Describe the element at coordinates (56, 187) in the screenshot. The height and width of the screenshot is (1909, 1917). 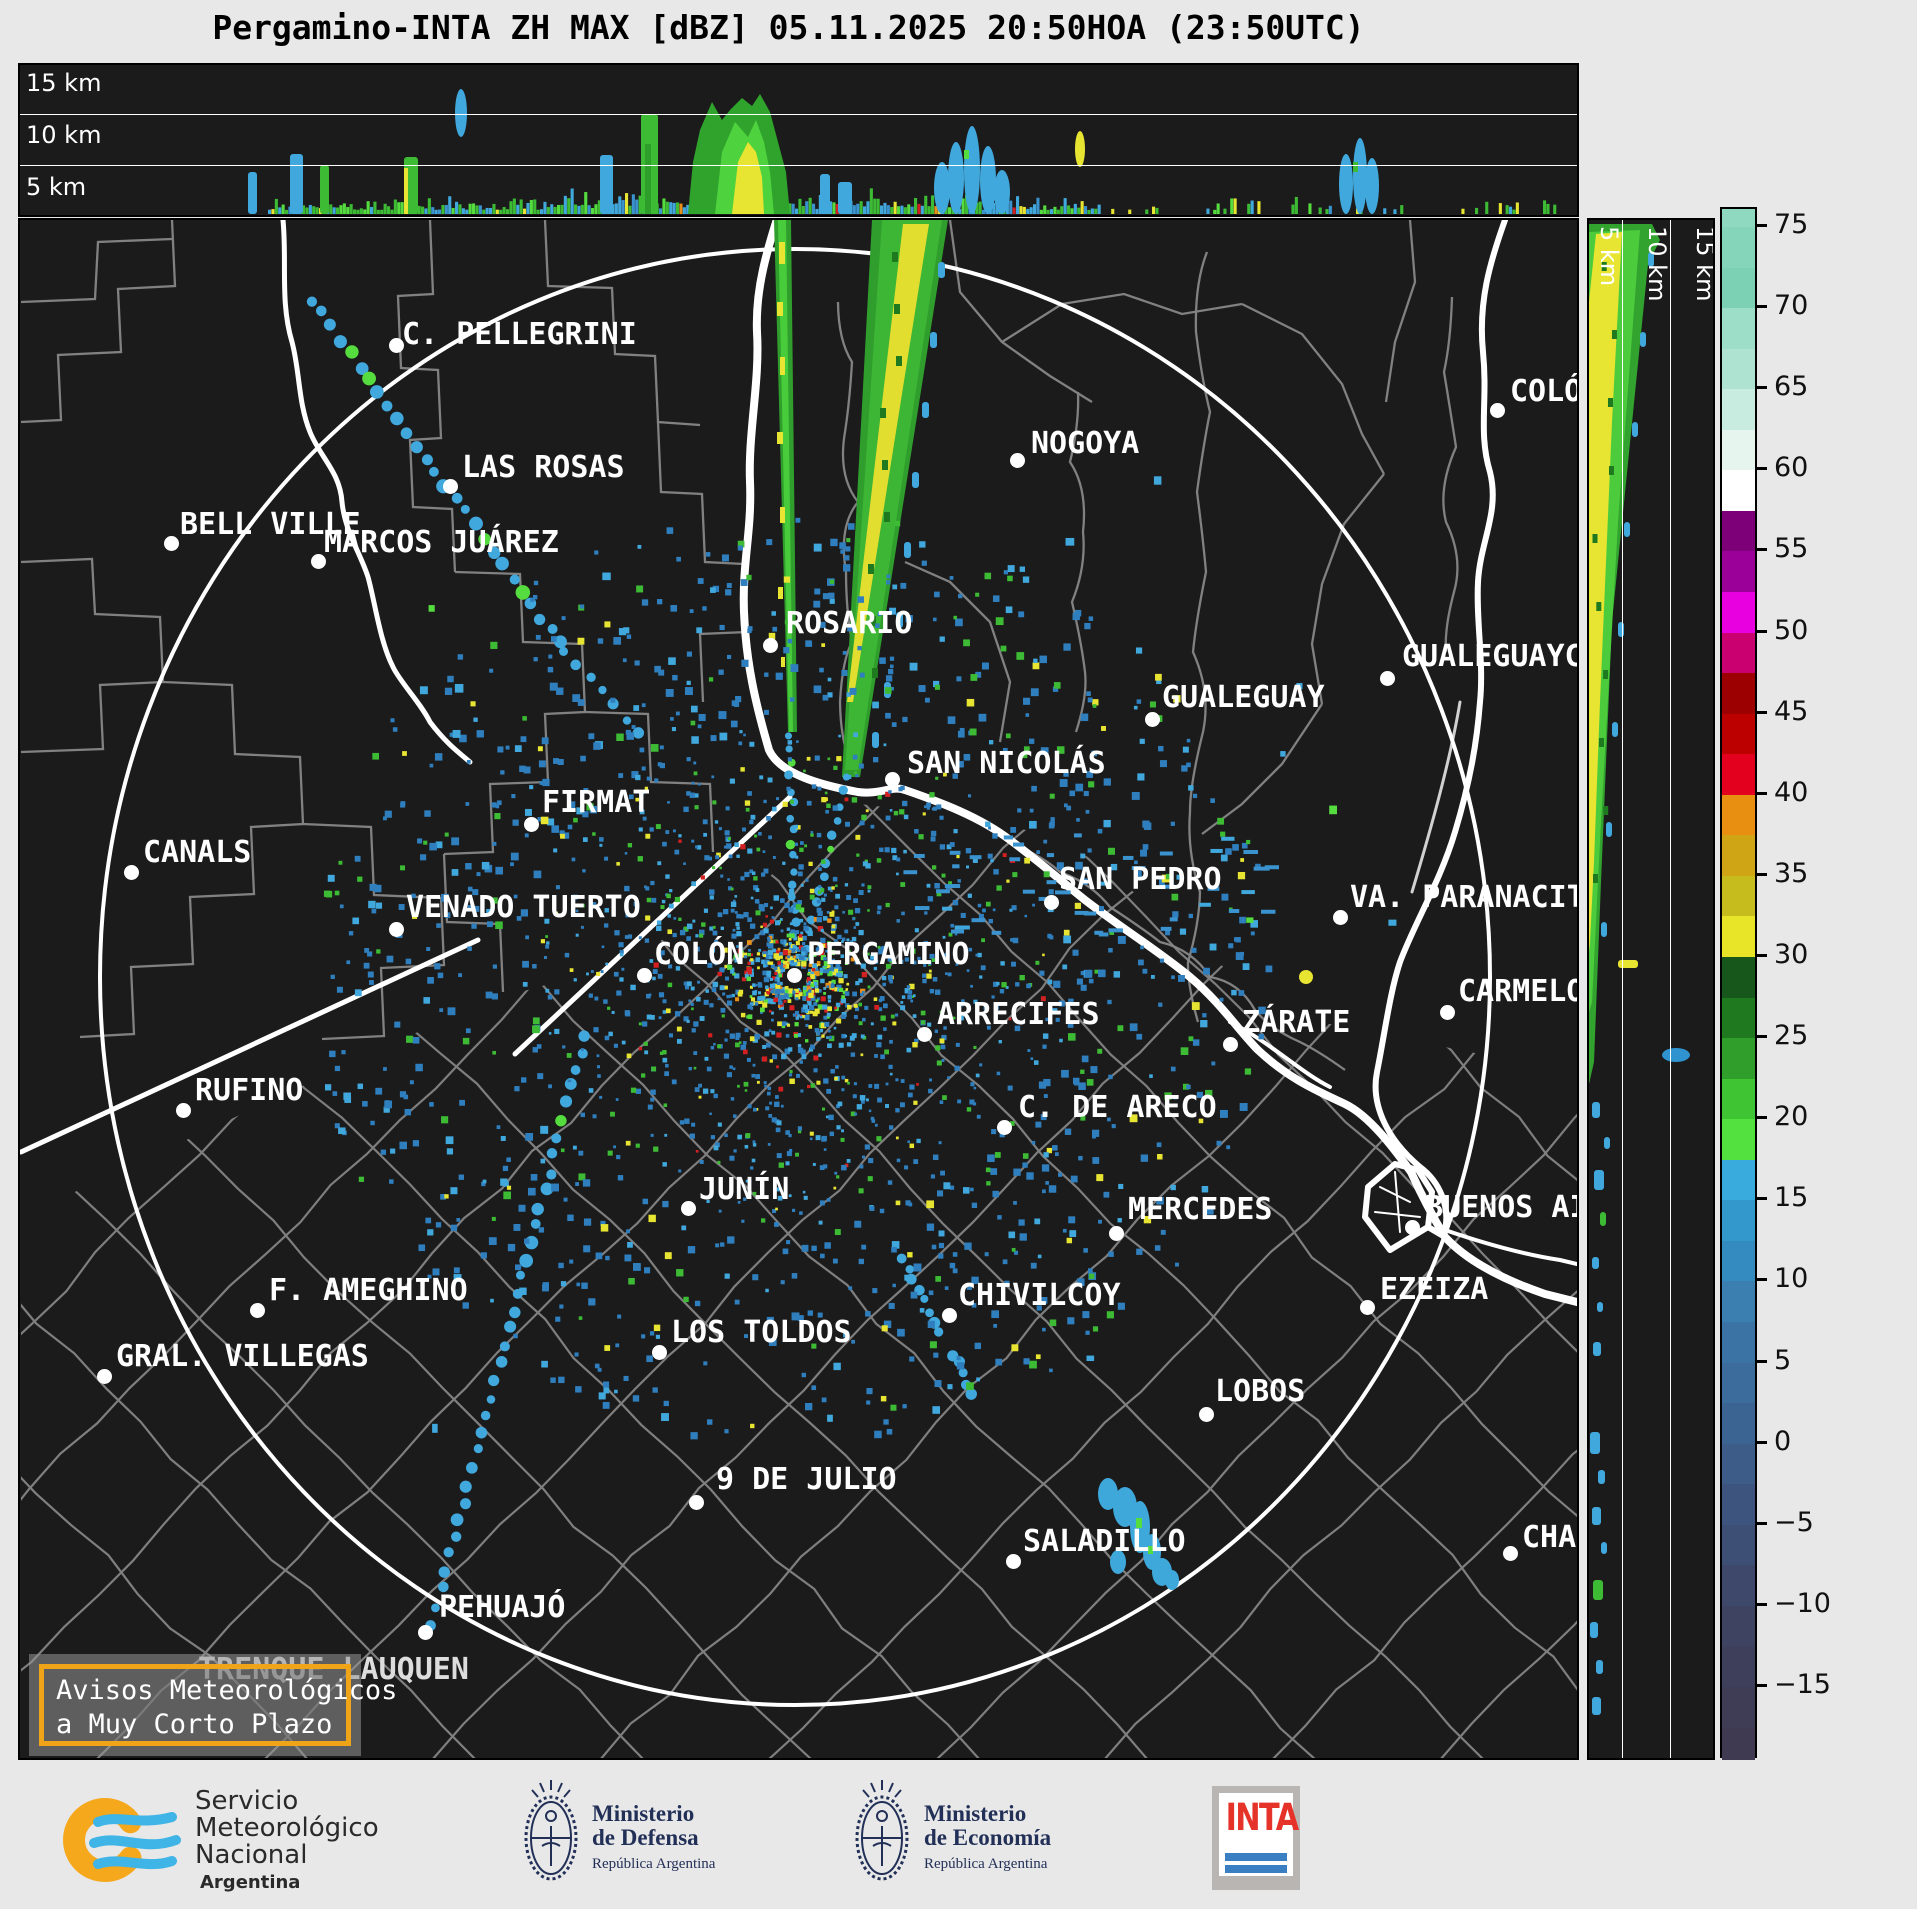
I see `altitude-label-5km: 5 km` at that location.